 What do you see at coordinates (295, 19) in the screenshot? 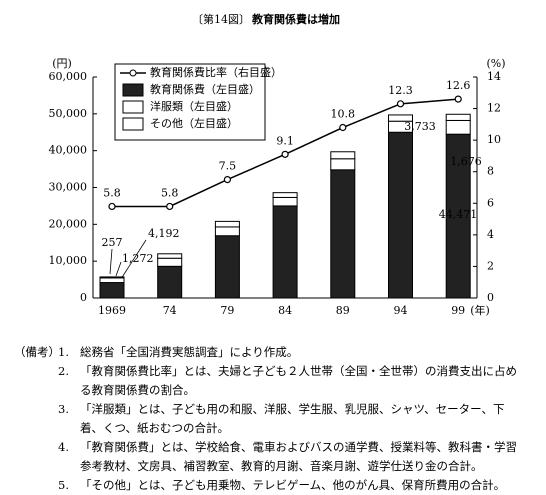
I see `chart-title: 教育関係費は増加` at bounding box center [295, 19].